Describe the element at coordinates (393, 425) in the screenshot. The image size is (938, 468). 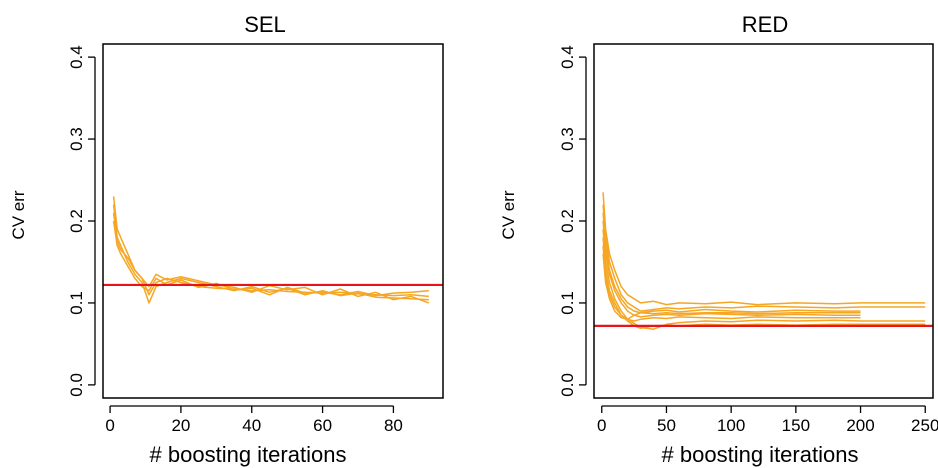
I see `x-tick-label: 80` at that location.